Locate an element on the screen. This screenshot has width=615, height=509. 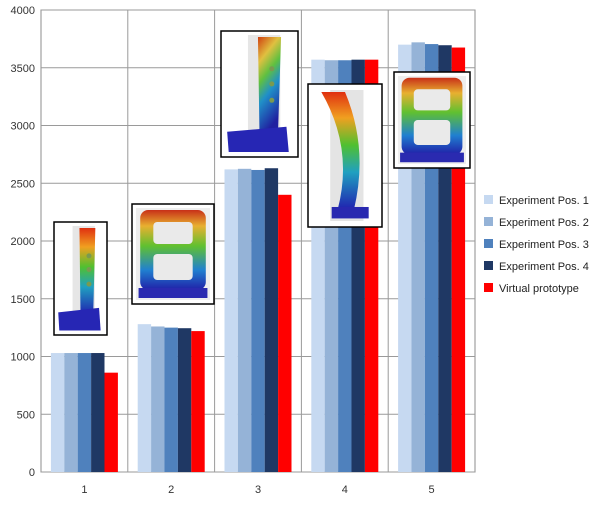
legend-label: Virtual prototype is located at coordinates (539, 289).